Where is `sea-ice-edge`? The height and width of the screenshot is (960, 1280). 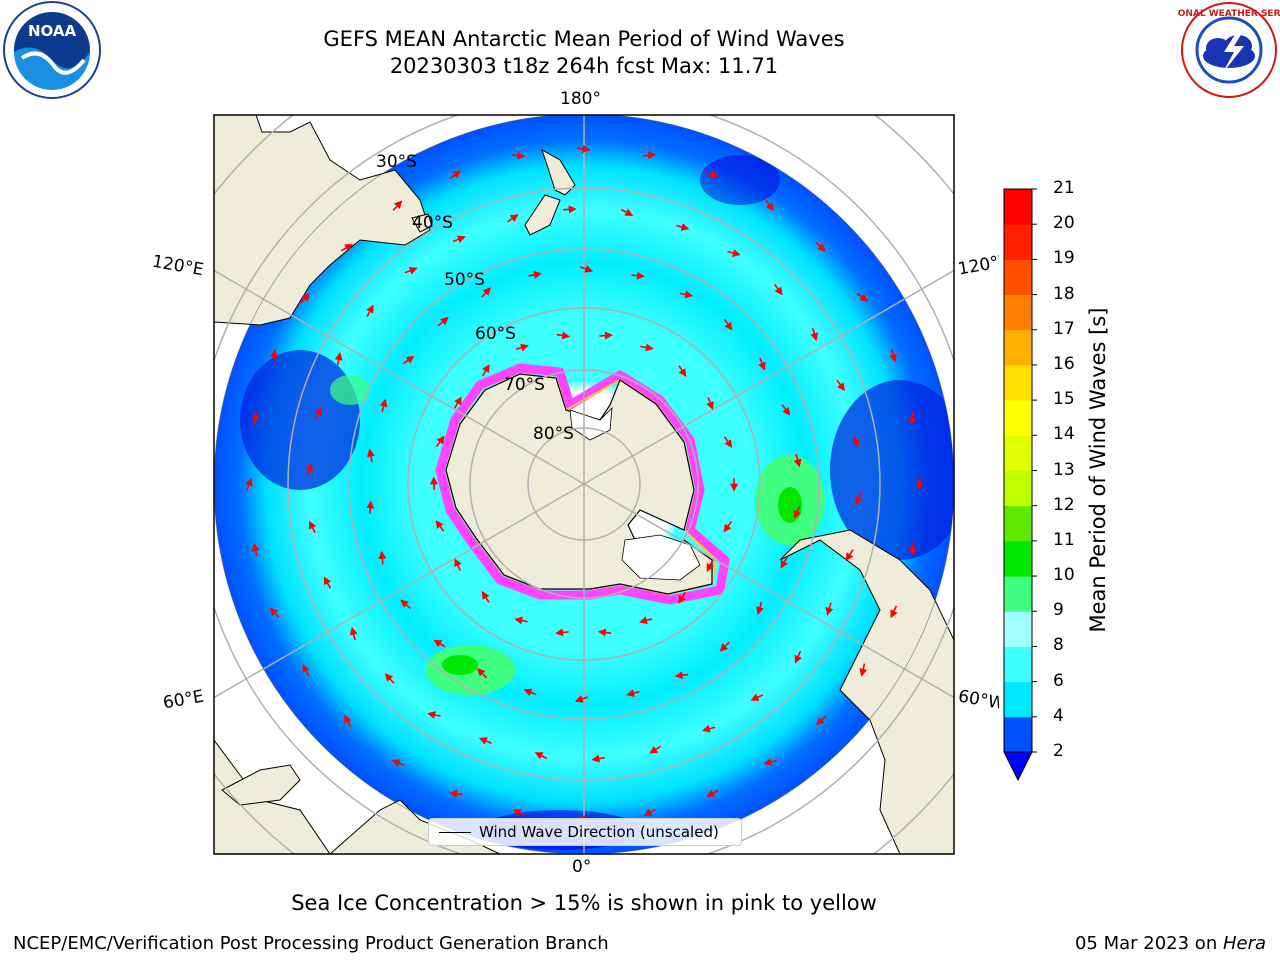
sea-ice-edge is located at coordinates (582, 484).